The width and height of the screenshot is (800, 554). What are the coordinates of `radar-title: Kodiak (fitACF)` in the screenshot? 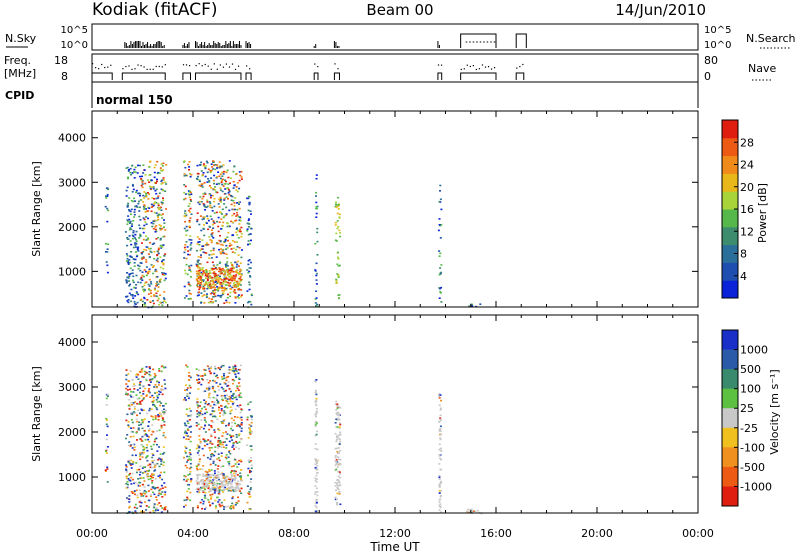 It's located at (155, 10).